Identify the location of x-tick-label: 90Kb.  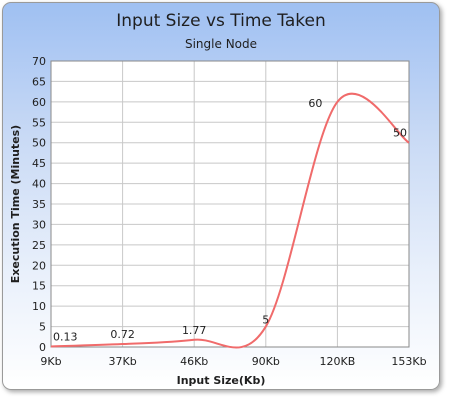
(266, 361).